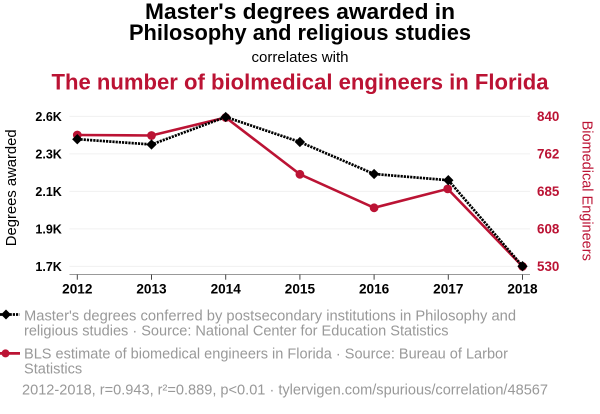  What do you see at coordinates (548, 191) in the screenshot?
I see `svg-text: 685` at bounding box center [548, 191].